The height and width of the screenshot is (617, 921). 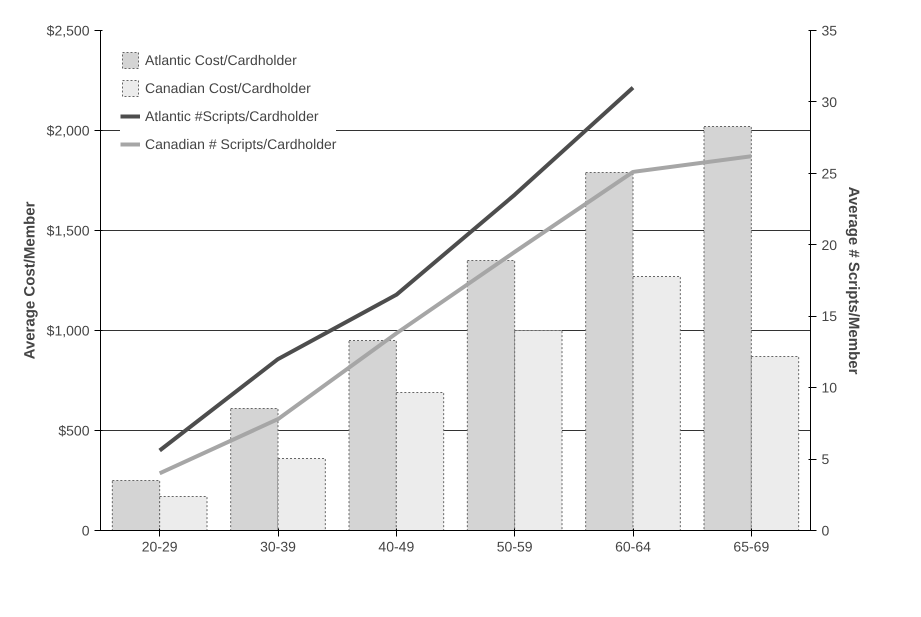 What do you see at coordinates (830, 316) in the screenshot?
I see `y2-tick-label: 15` at bounding box center [830, 316].